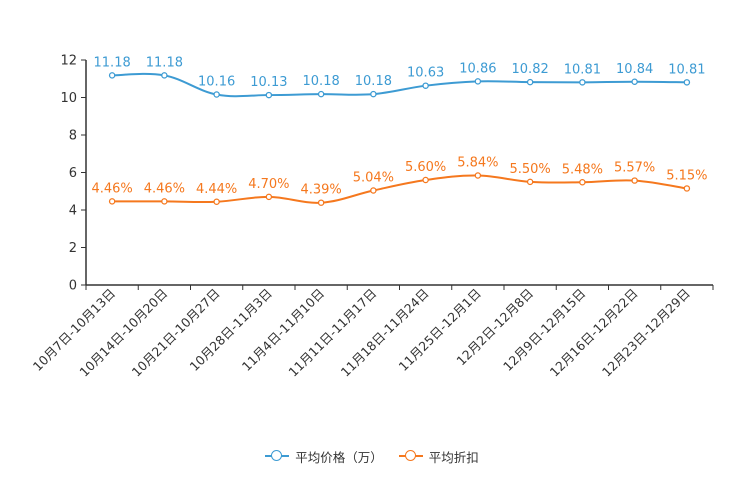 This screenshot has width=744, height=496. I want to click on x-tick-label: 10月14日-10月20日, so click(123, 333).